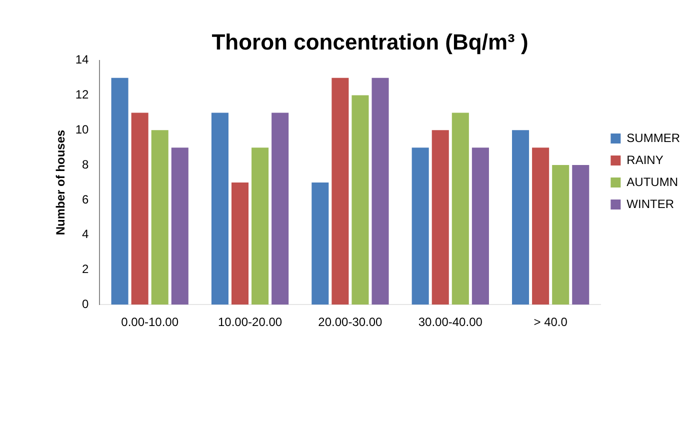 This screenshot has height=423, width=700. Describe the element at coordinates (645, 159) in the screenshot. I see `legend-label: RAINY` at that location.